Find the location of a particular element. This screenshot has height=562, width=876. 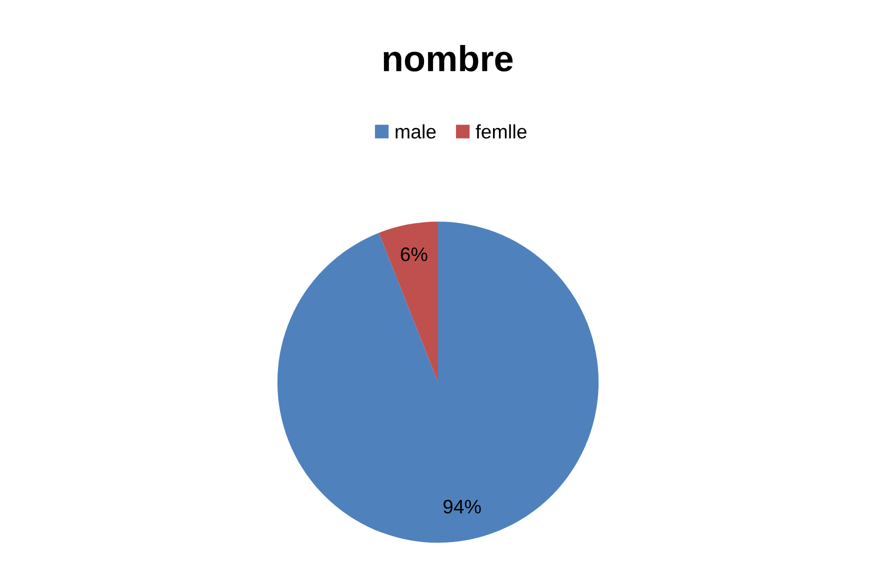

data-label: 94% is located at coordinates (462, 507).